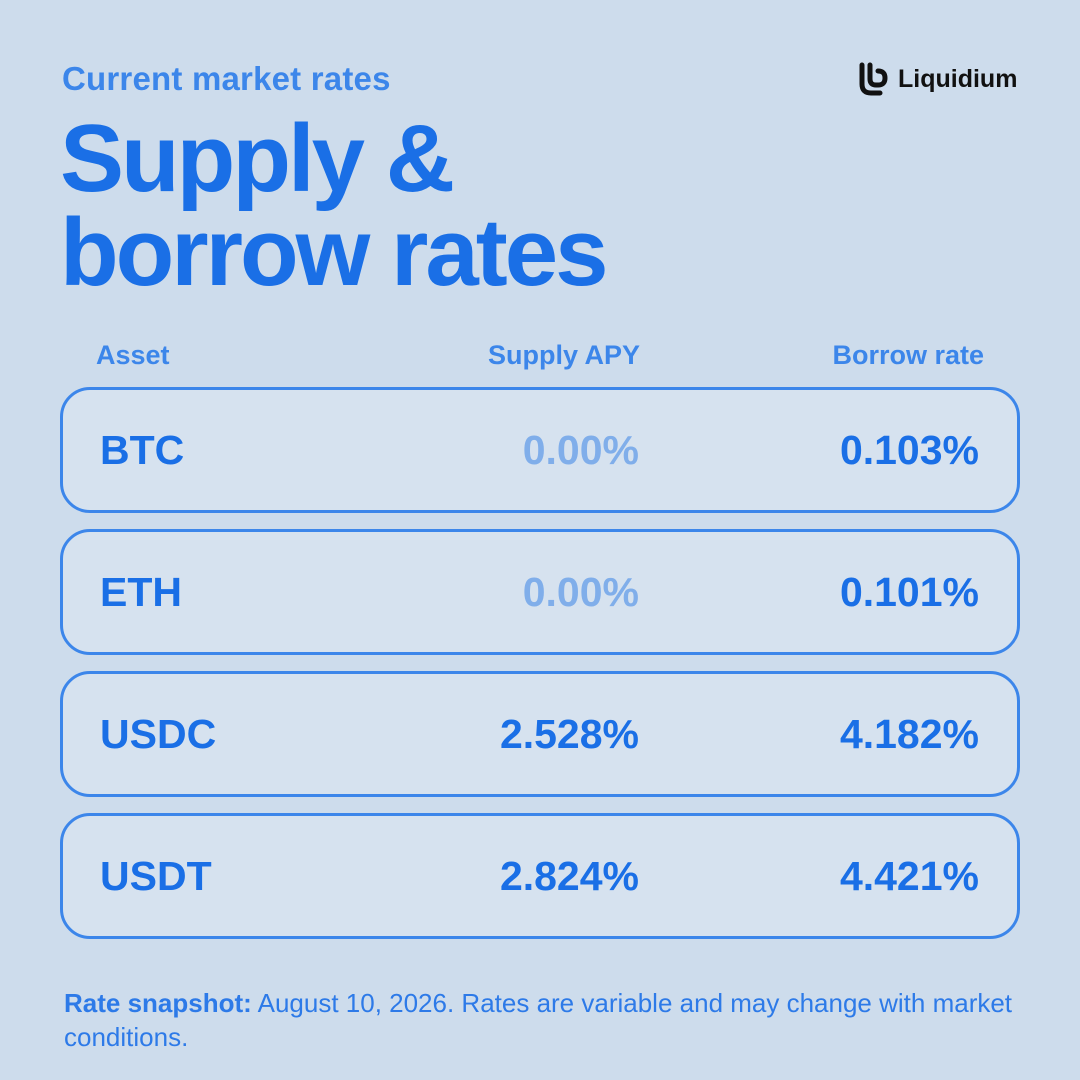 The height and width of the screenshot is (1080, 1080). What do you see at coordinates (909, 733) in the screenshot?
I see `borrow-rate-cell: 4.182%` at bounding box center [909, 733].